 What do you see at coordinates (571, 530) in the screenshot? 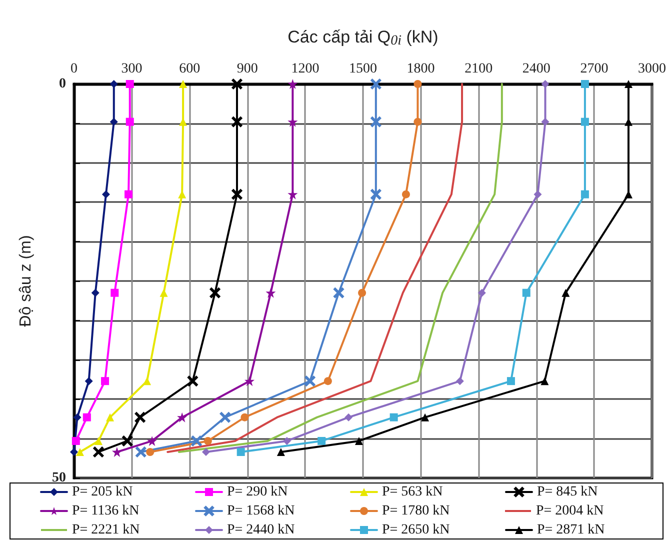
I see `legend-label: P= 2871 kN` at bounding box center [571, 530].